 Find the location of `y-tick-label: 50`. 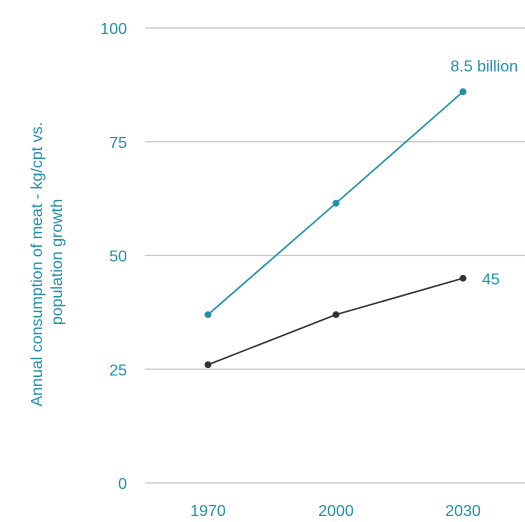

y-tick-label: 50 is located at coordinates (118, 257).